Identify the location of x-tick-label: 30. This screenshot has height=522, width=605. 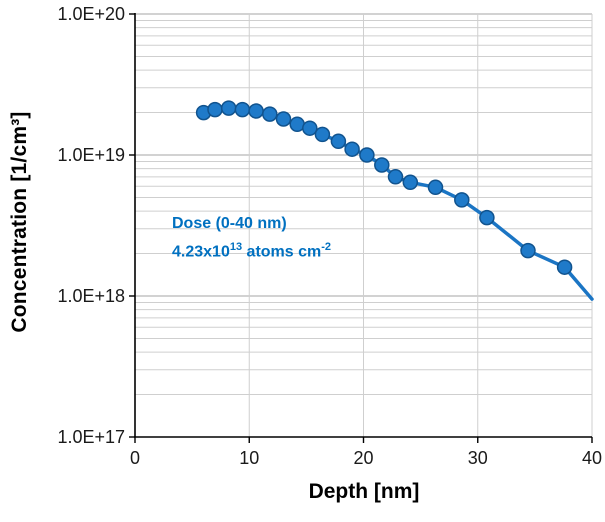
(478, 458).